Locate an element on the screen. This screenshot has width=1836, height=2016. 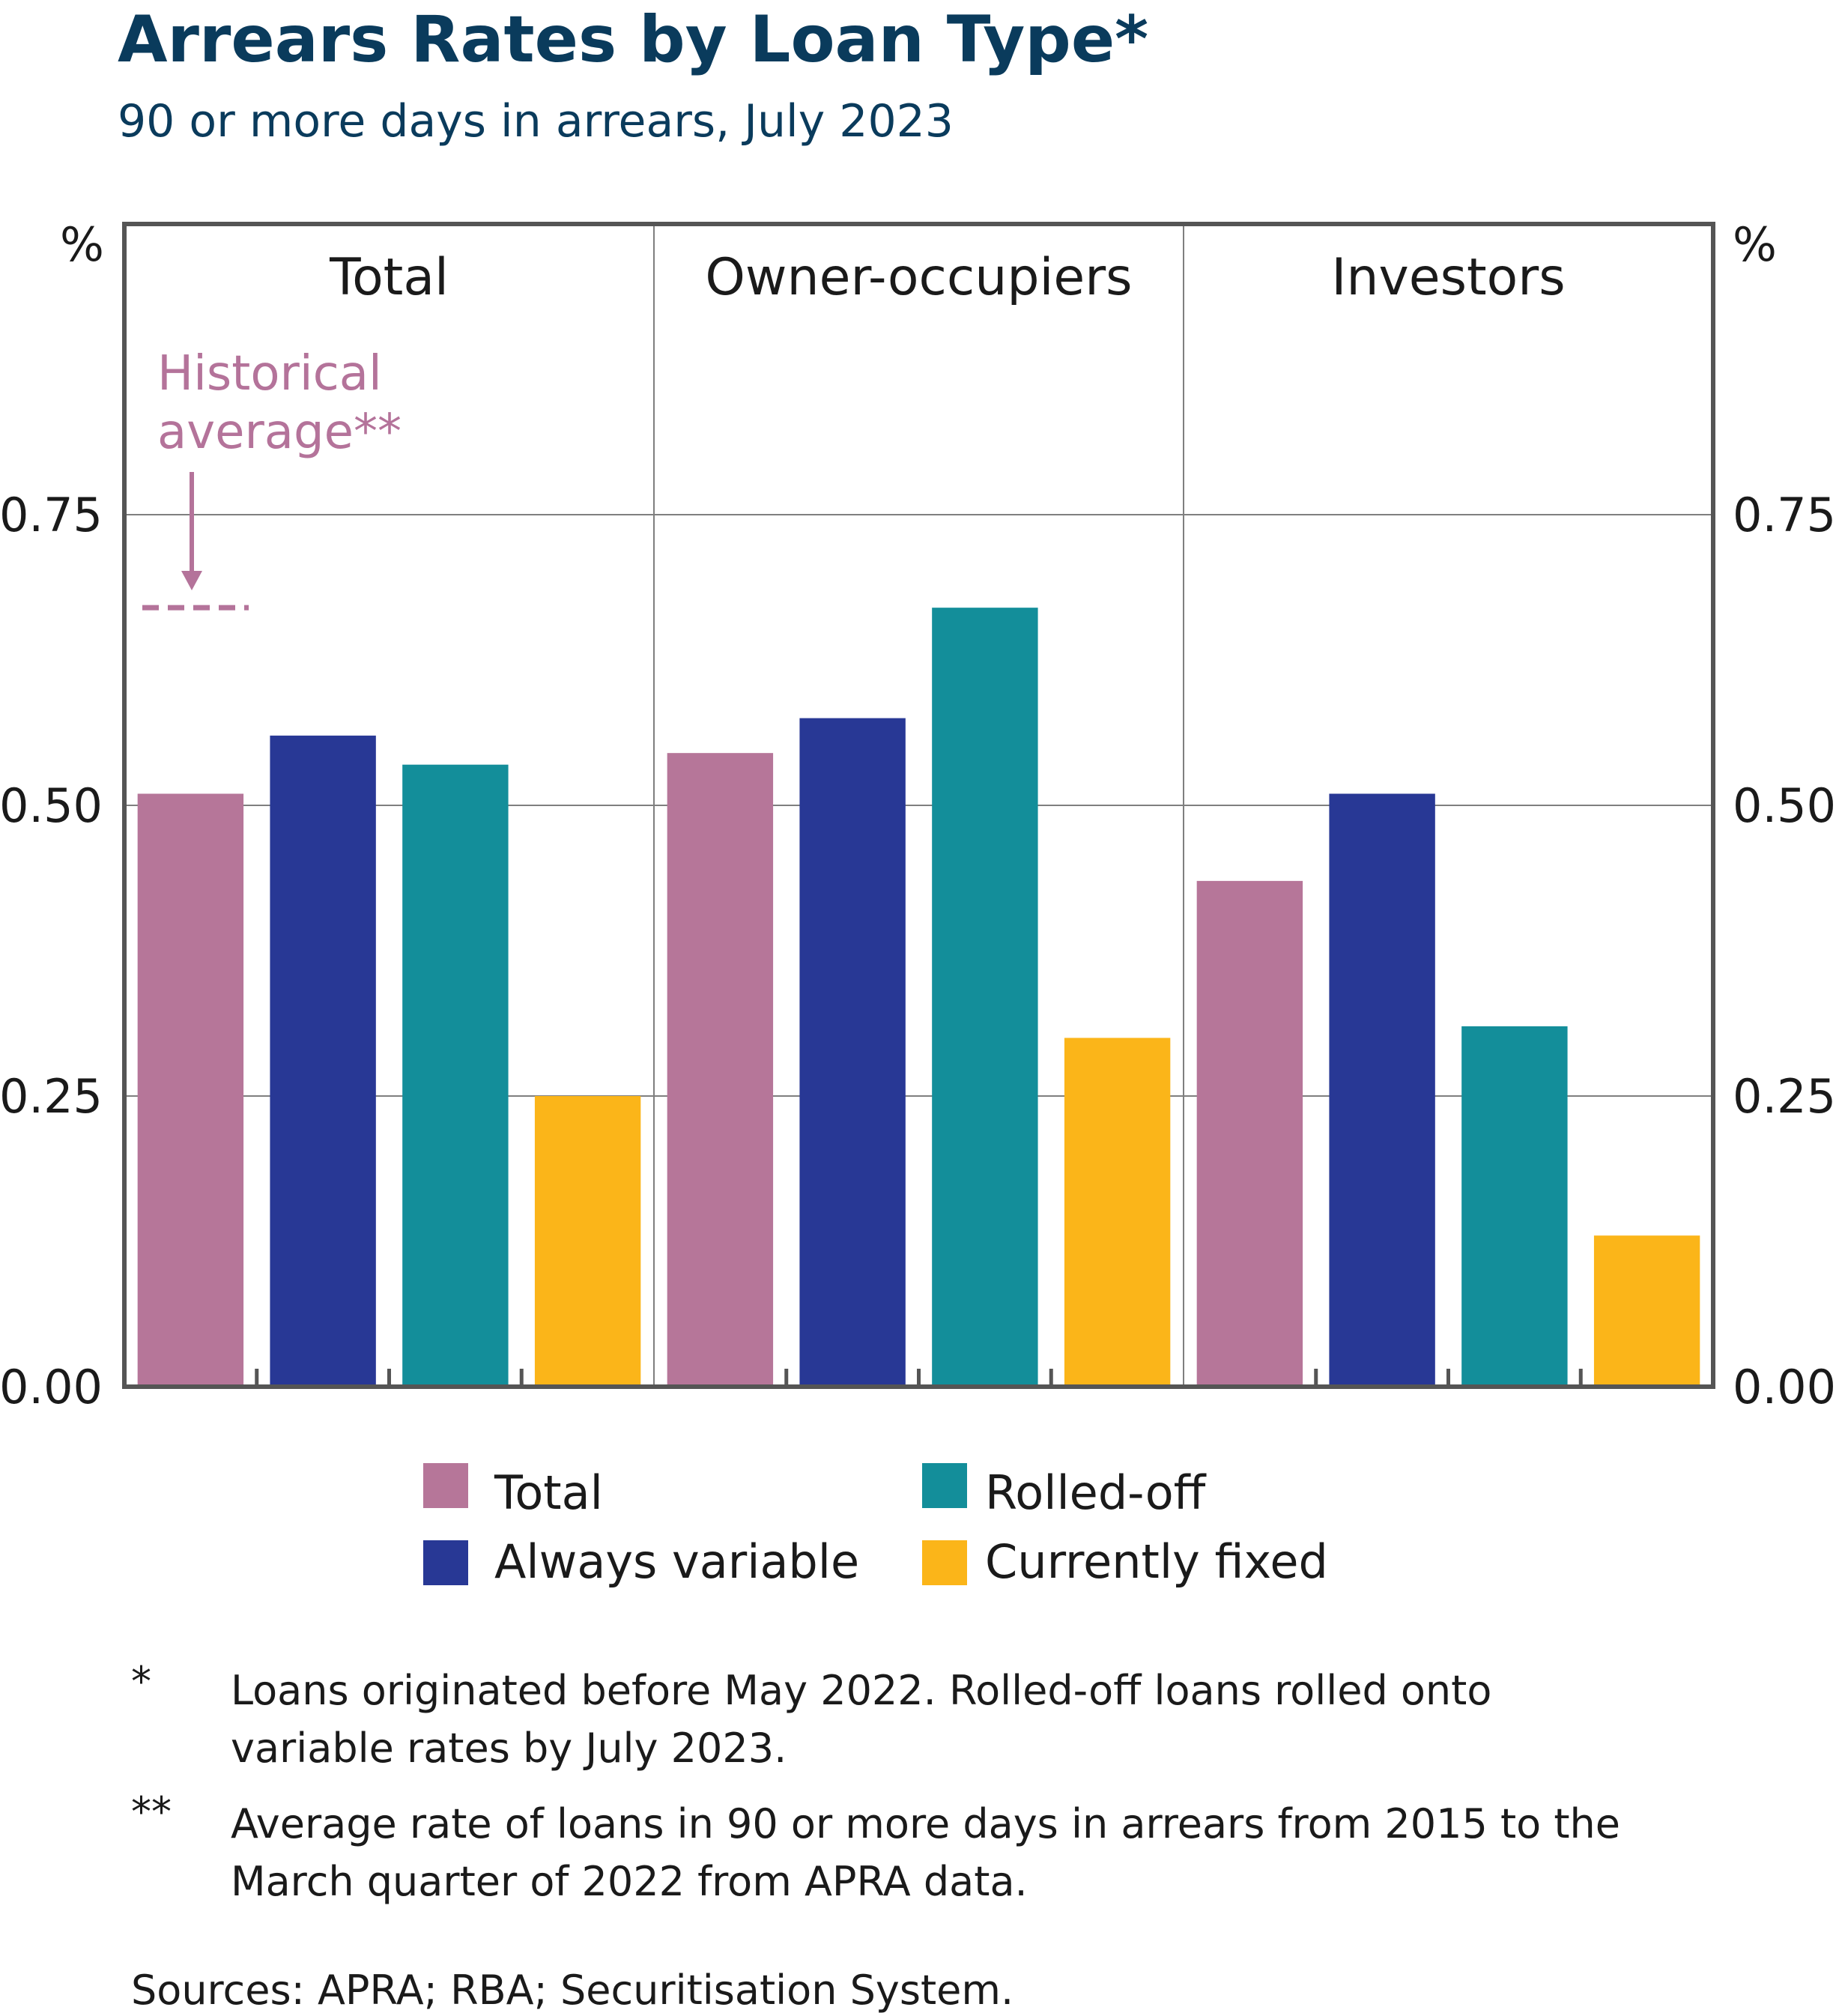
legend-label-always-variable: Always variable is located at coordinates (676, 1561).